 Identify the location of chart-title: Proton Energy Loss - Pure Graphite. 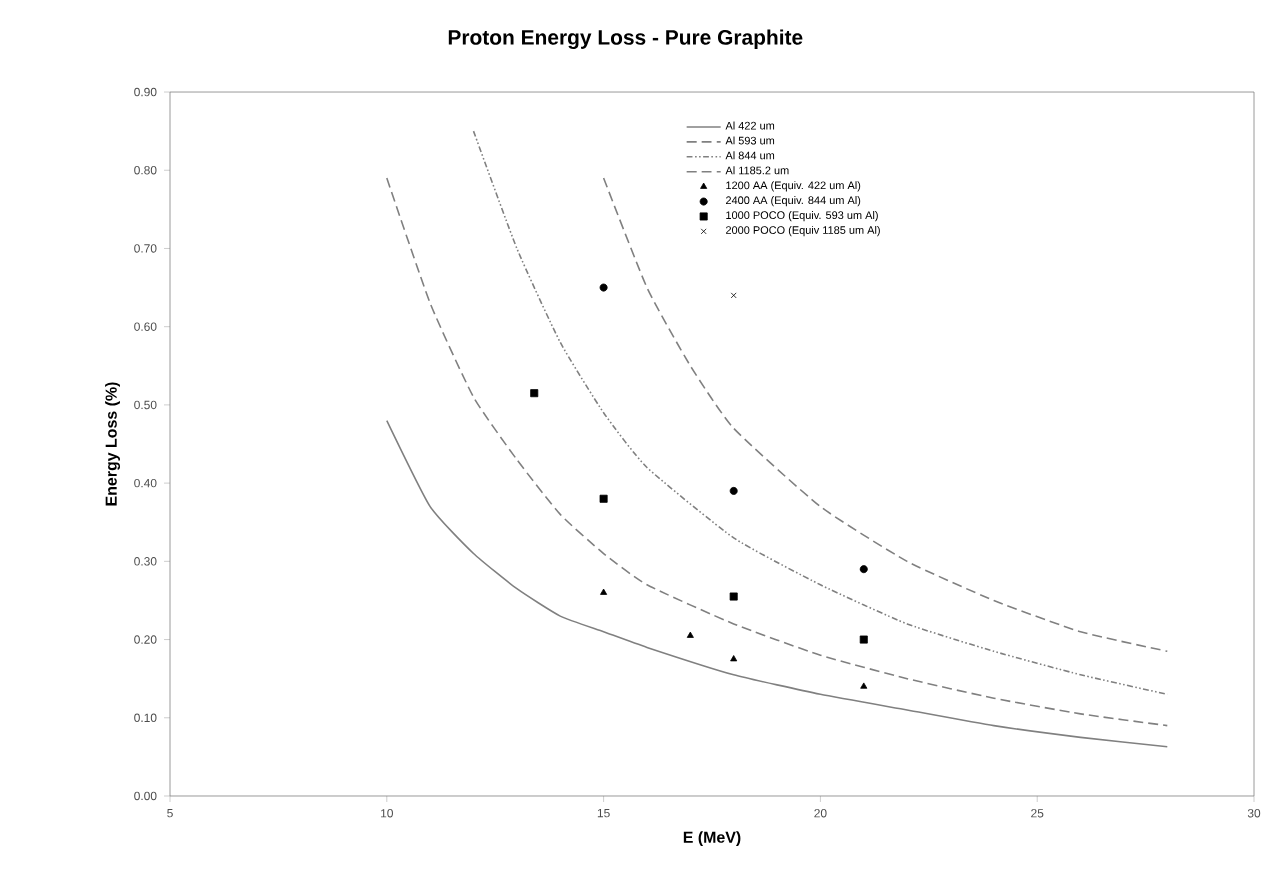
(625, 39).